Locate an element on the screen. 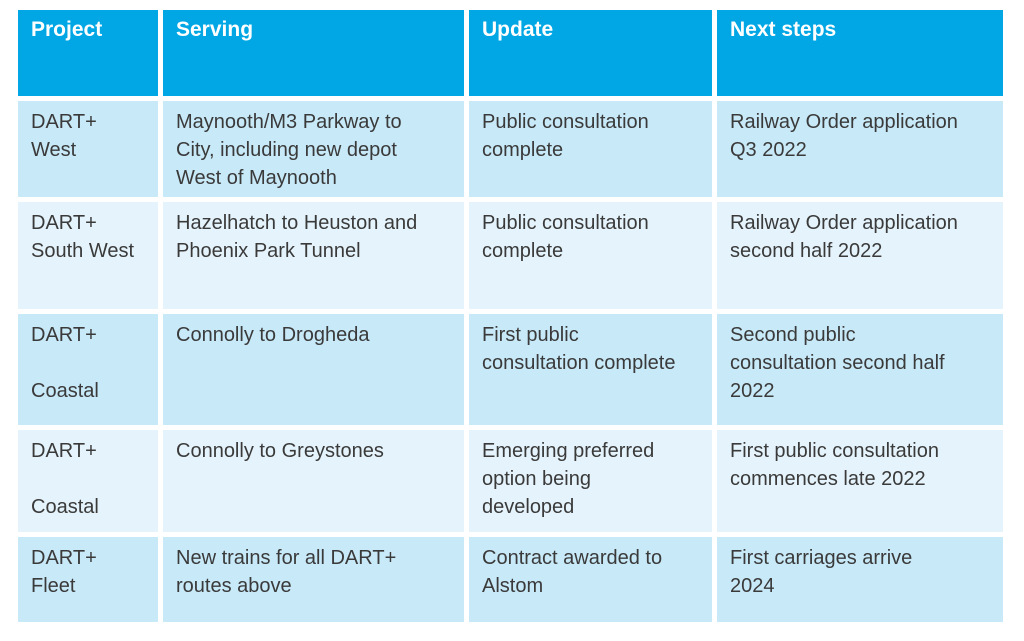  serving-cell: New trains for all DART+ routes above is located at coordinates (313, 579).